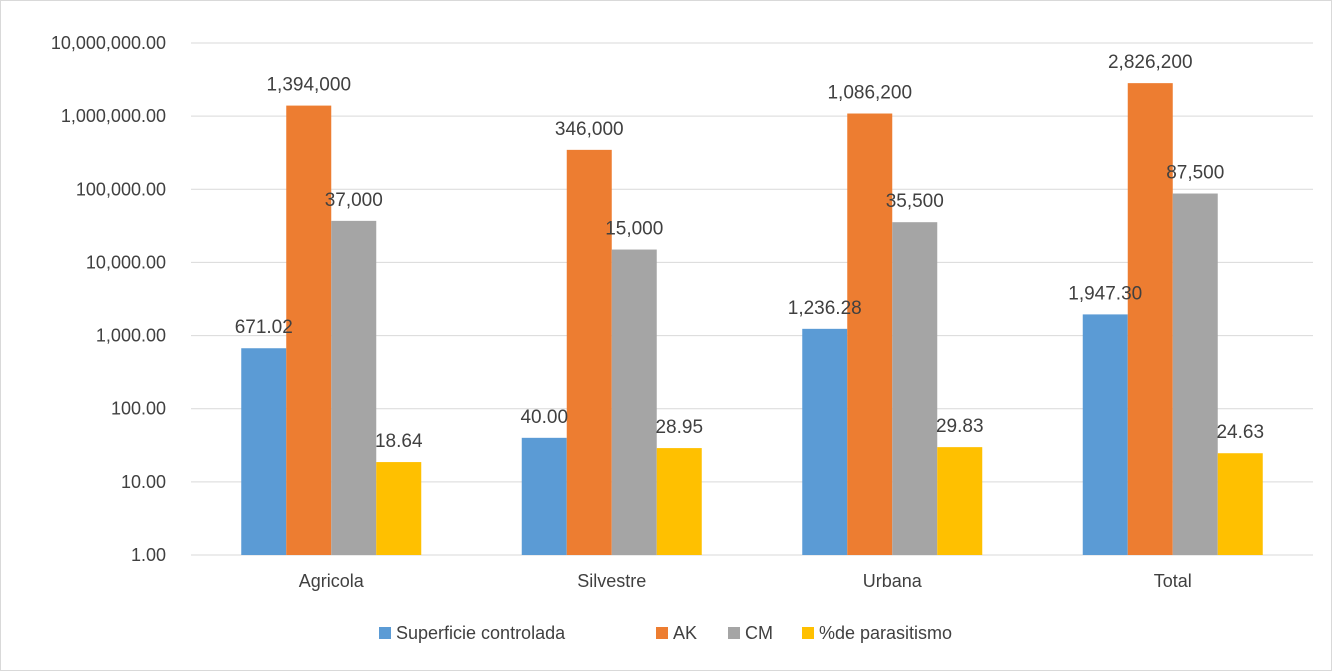 This screenshot has height=671, width=1332. What do you see at coordinates (745, 581) in the screenshot?
I see `x-axis-ticks: Agricola Silvestre Urbana Total` at bounding box center [745, 581].